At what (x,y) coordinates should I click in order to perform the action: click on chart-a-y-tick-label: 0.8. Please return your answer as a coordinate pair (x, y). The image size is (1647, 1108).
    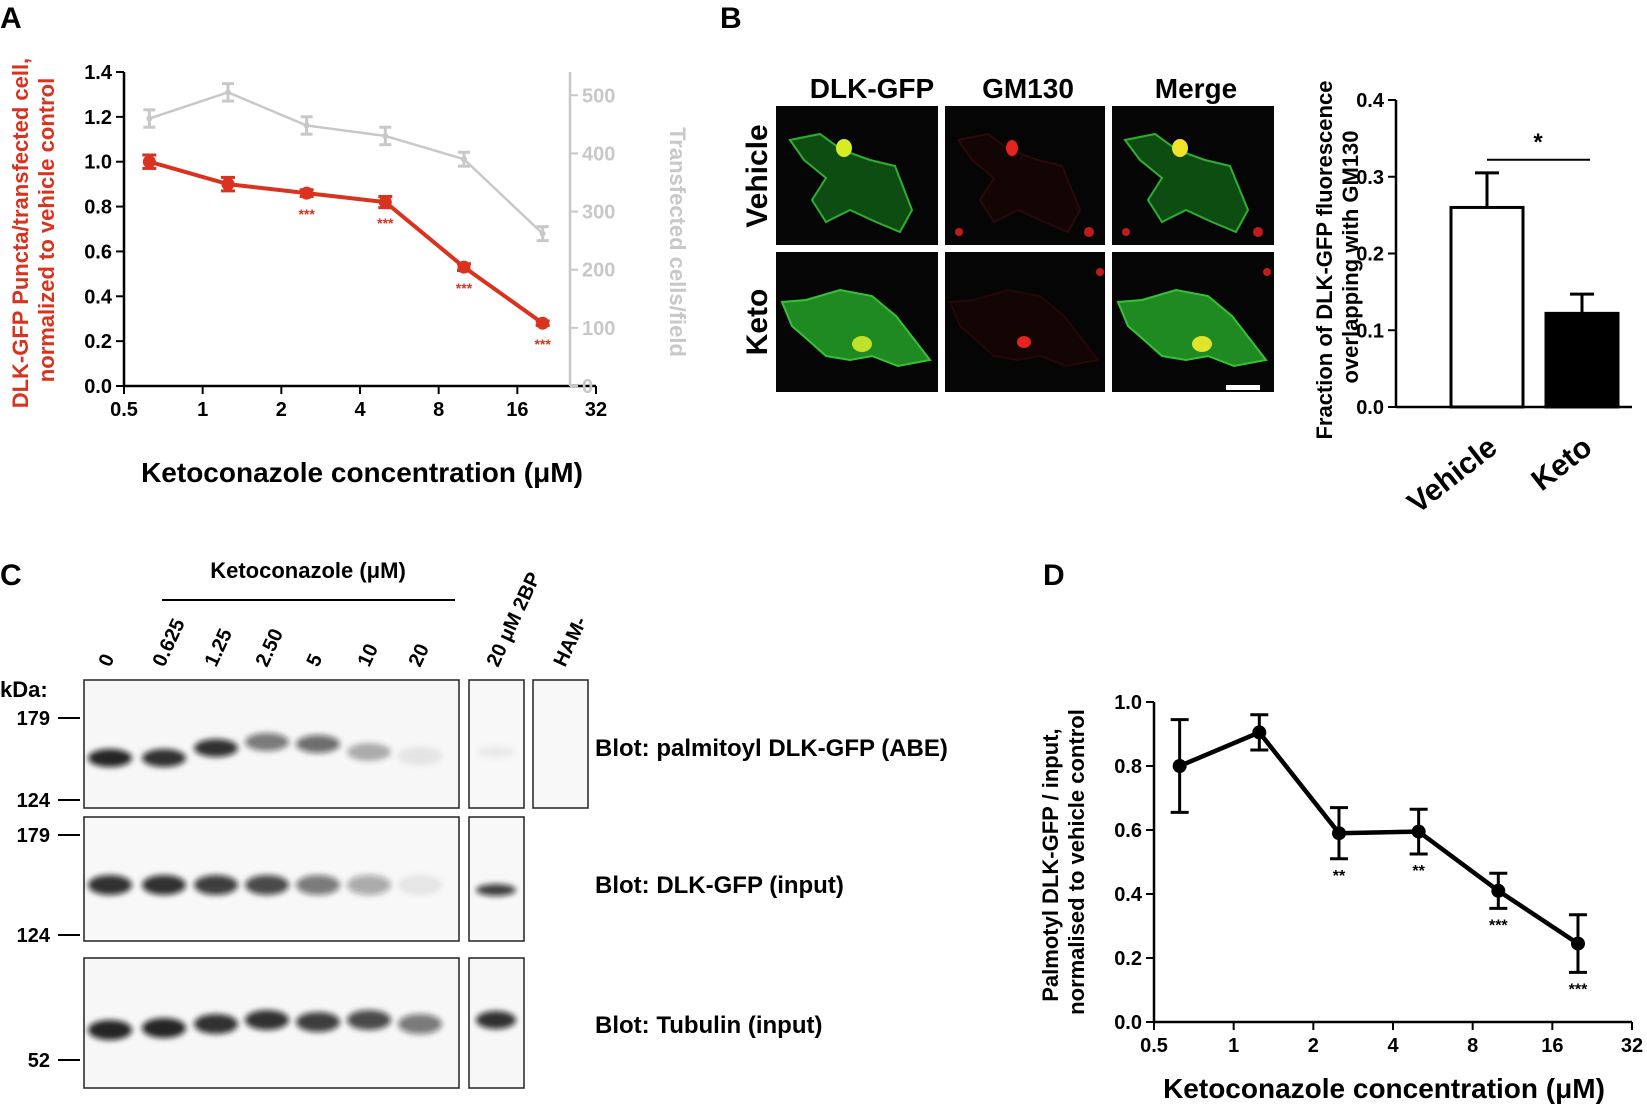
    Looking at the image, I should click on (98, 208).